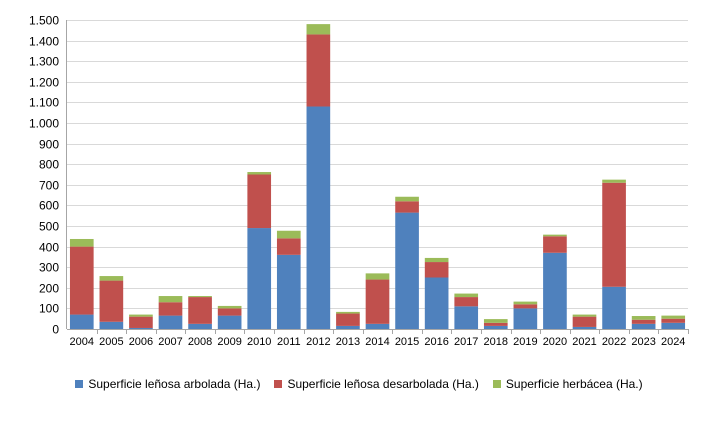 The height and width of the screenshot is (421, 718). What do you see at coordinates (44, 42) in the screenshot?
I see `y-tick-label: 1.400` at bounding box center [44, 42].